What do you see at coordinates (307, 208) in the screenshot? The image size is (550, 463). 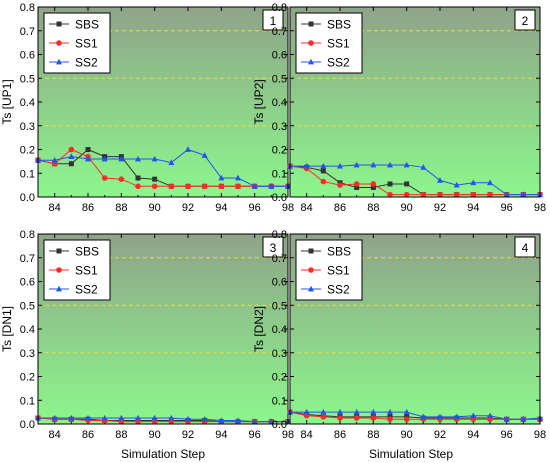 I see `x-tick-label: 84` at bounding box center [307, 208].